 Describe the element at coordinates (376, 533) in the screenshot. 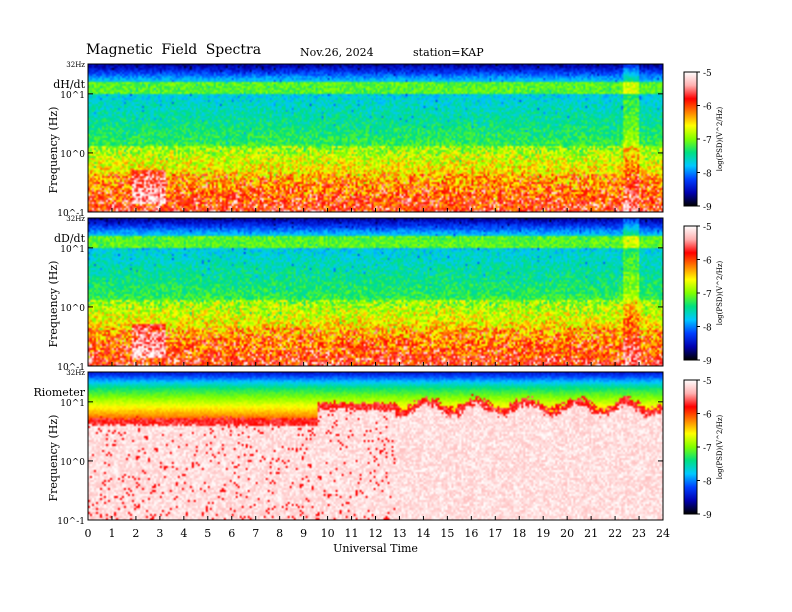

I see `x-tick-label: 12` at that location.